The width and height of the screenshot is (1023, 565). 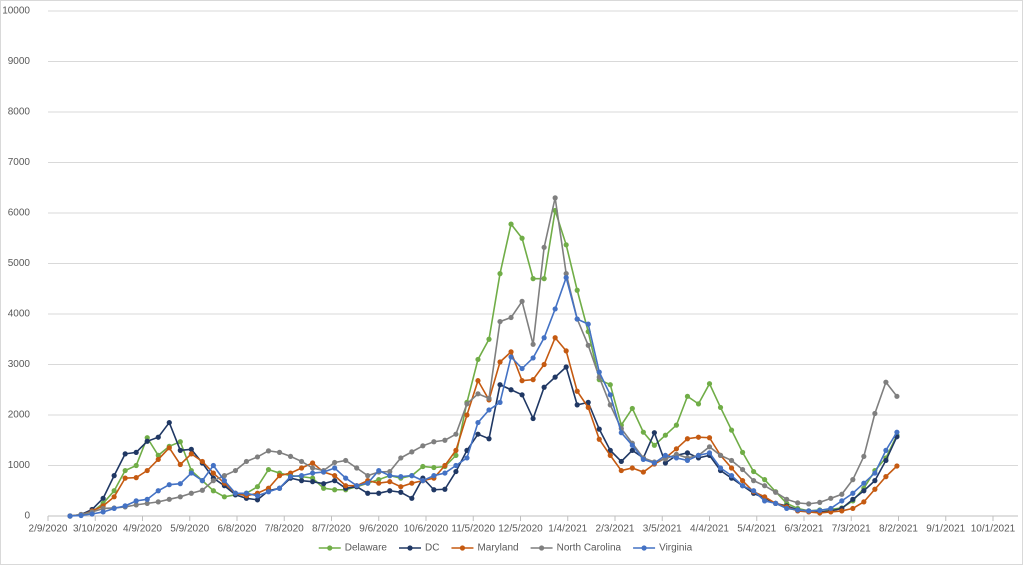 I want to click on x-tick-label: 12/5/2020, so click(x=520, y=529).